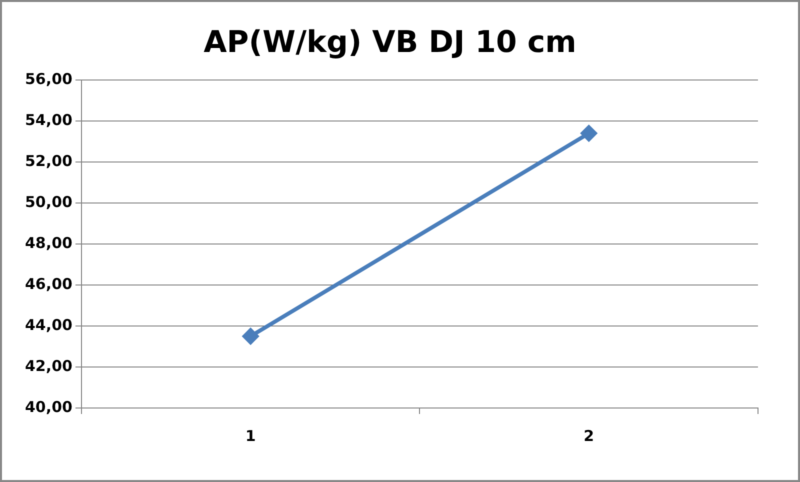 This screenshot has height=482, width=800. I want to click on y-tick-label: 52,00, so click(48, 161).